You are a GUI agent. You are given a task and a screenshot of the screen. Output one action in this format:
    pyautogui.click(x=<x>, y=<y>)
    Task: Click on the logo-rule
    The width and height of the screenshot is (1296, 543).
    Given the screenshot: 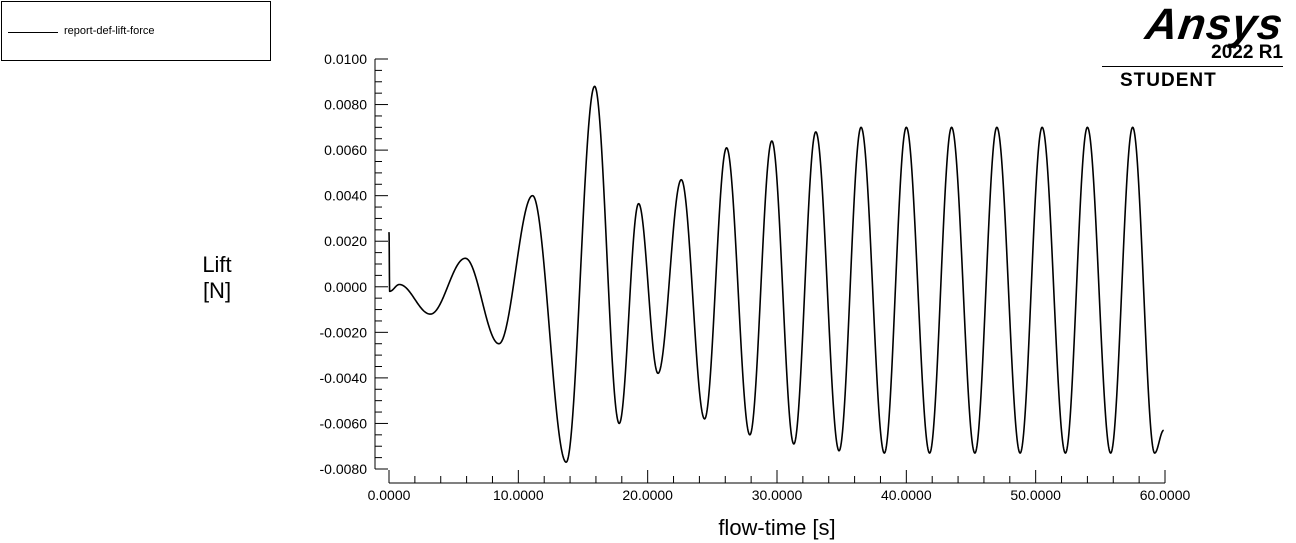 What is the action you would take?
    pyautogui.click(x=1192, y=66)
    